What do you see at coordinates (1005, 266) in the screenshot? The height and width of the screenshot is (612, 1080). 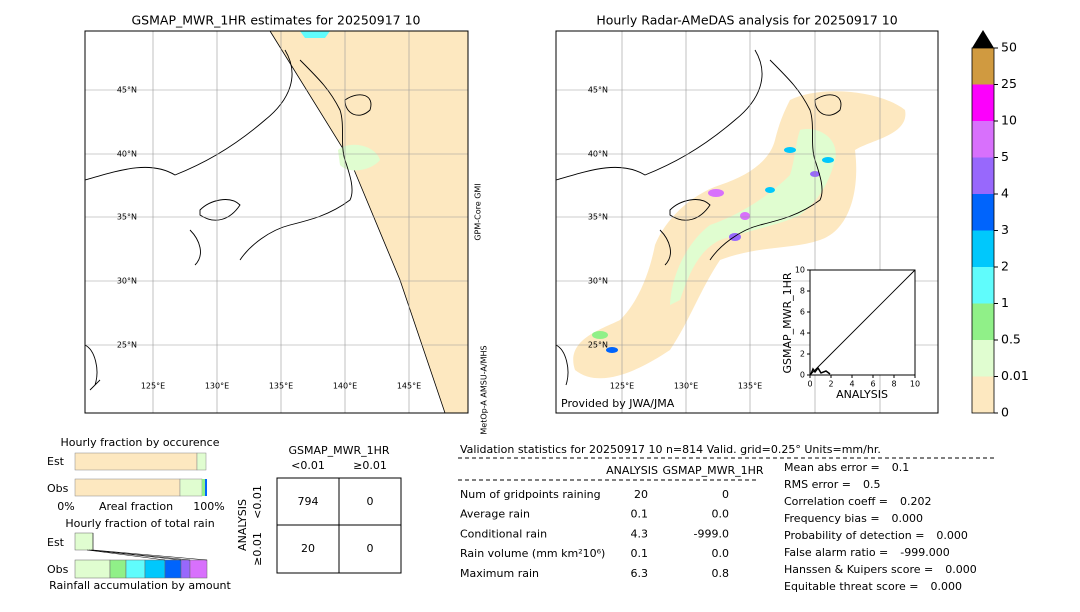 I see `colorbar-label: 2` at bounding box center [1005, 266].